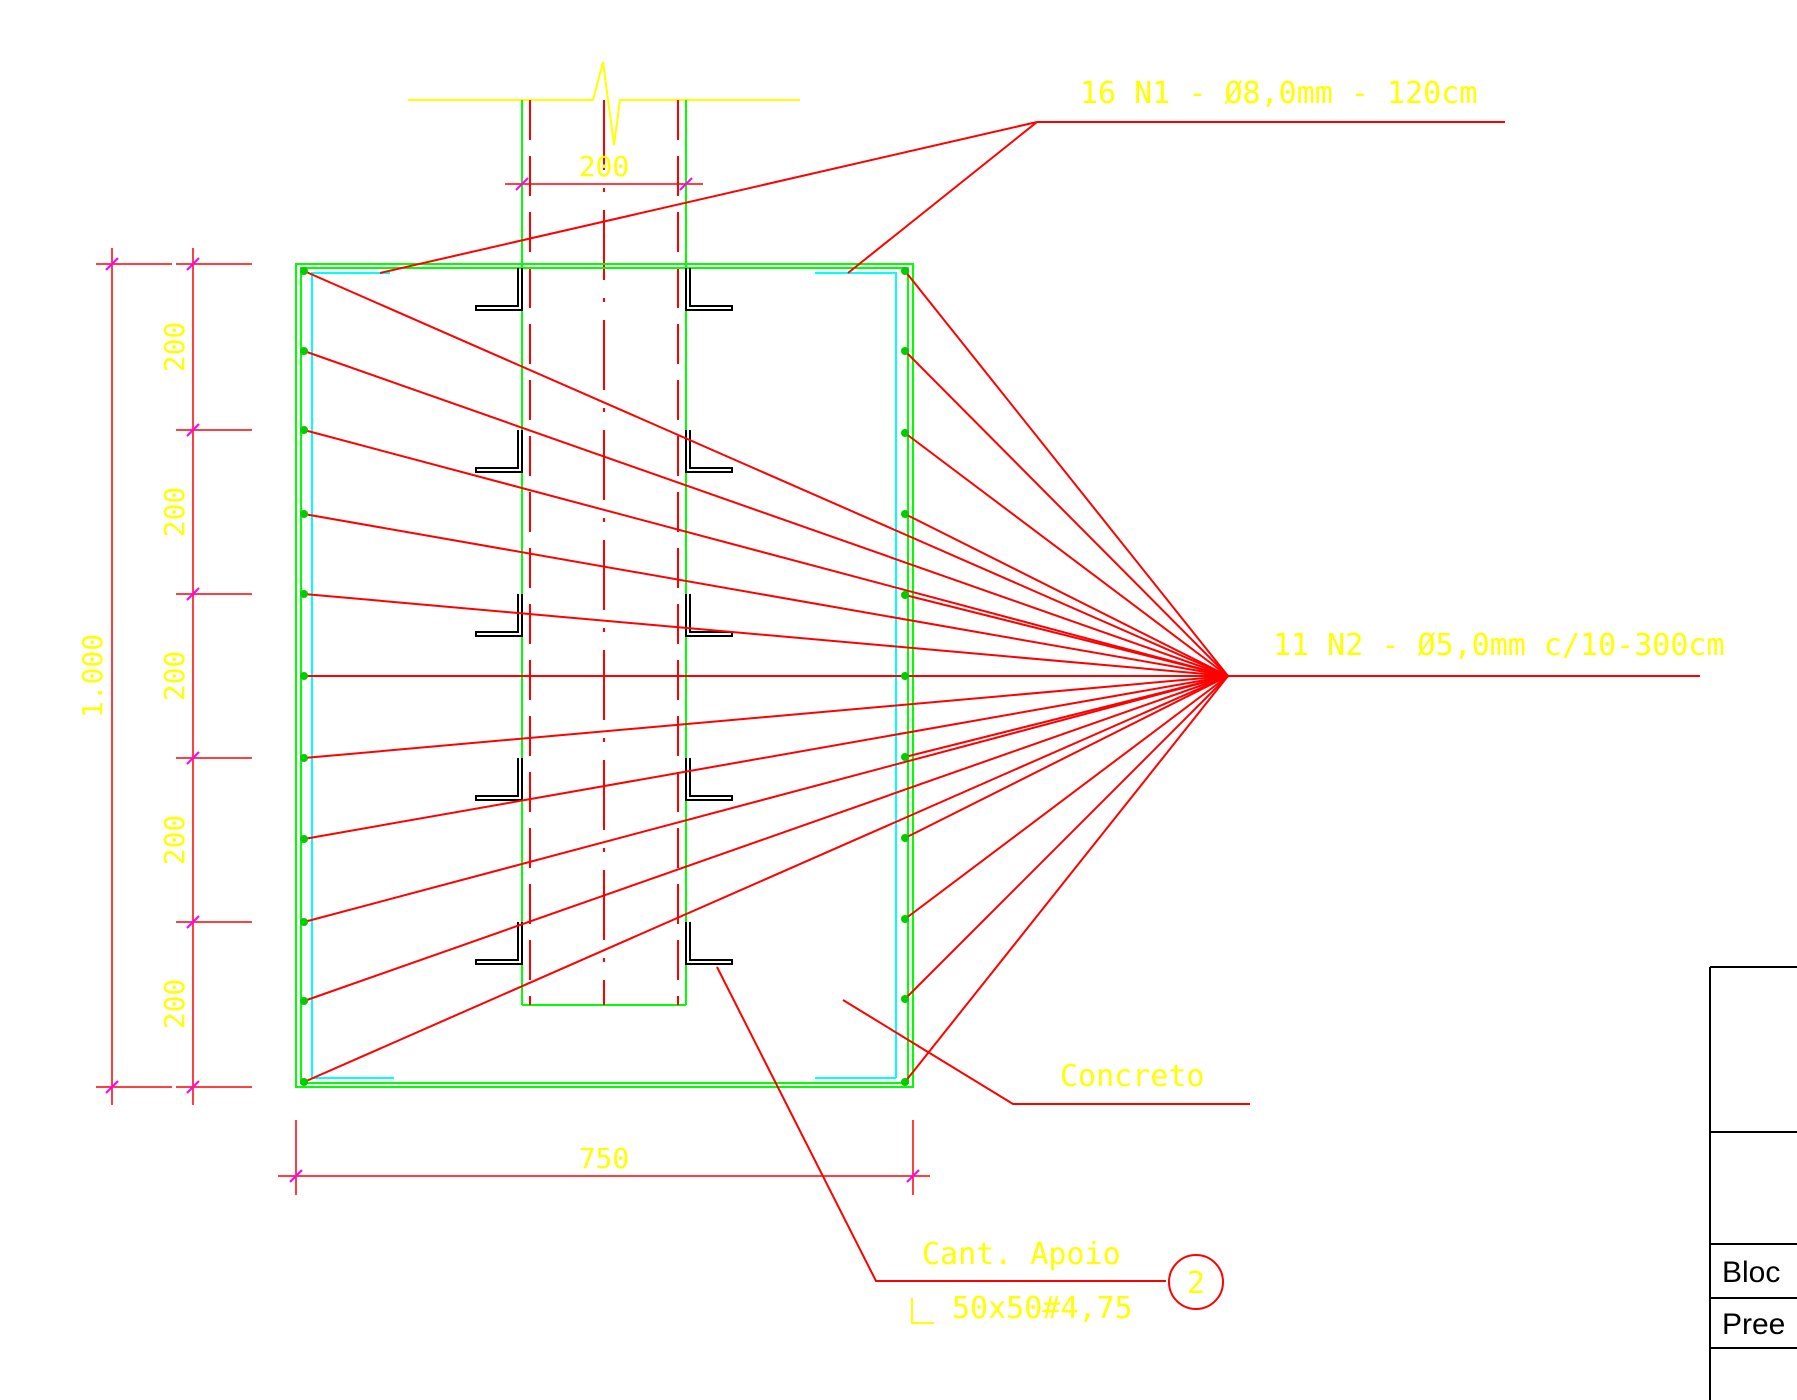 This screenshot has width=1797, height=1400. What do you see at coordinates (1499, 645) in the screenshot?
I see `n2-label: 11 N2 - Ø5,0mm c/10-300cm` at bounding box center [1499, 645].